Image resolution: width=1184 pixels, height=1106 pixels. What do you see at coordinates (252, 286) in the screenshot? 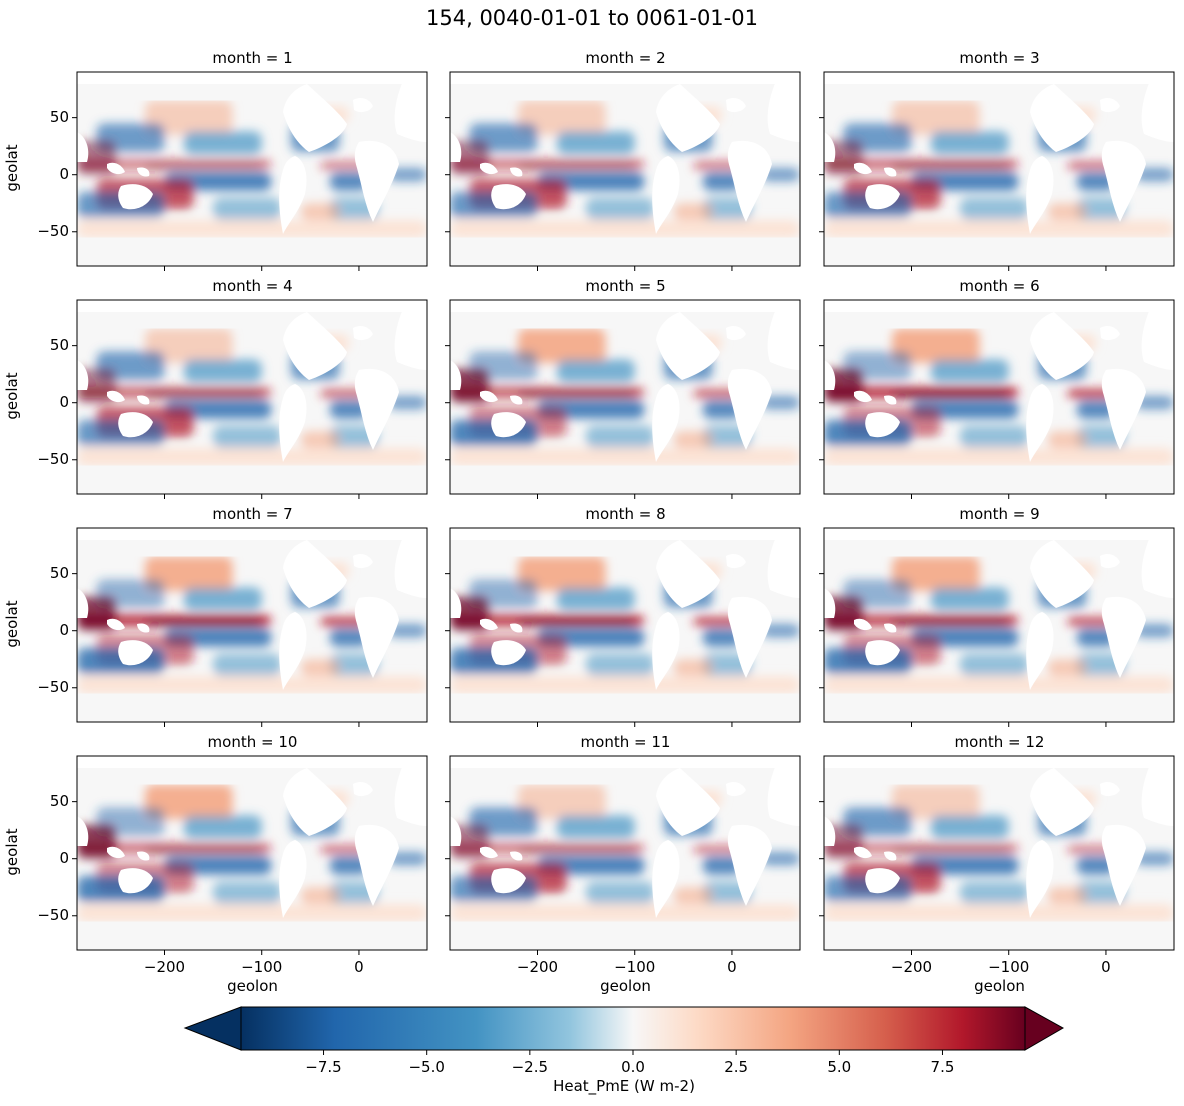
I see `panel-title-month-4: month = 4` at bounding box center [252, 286].